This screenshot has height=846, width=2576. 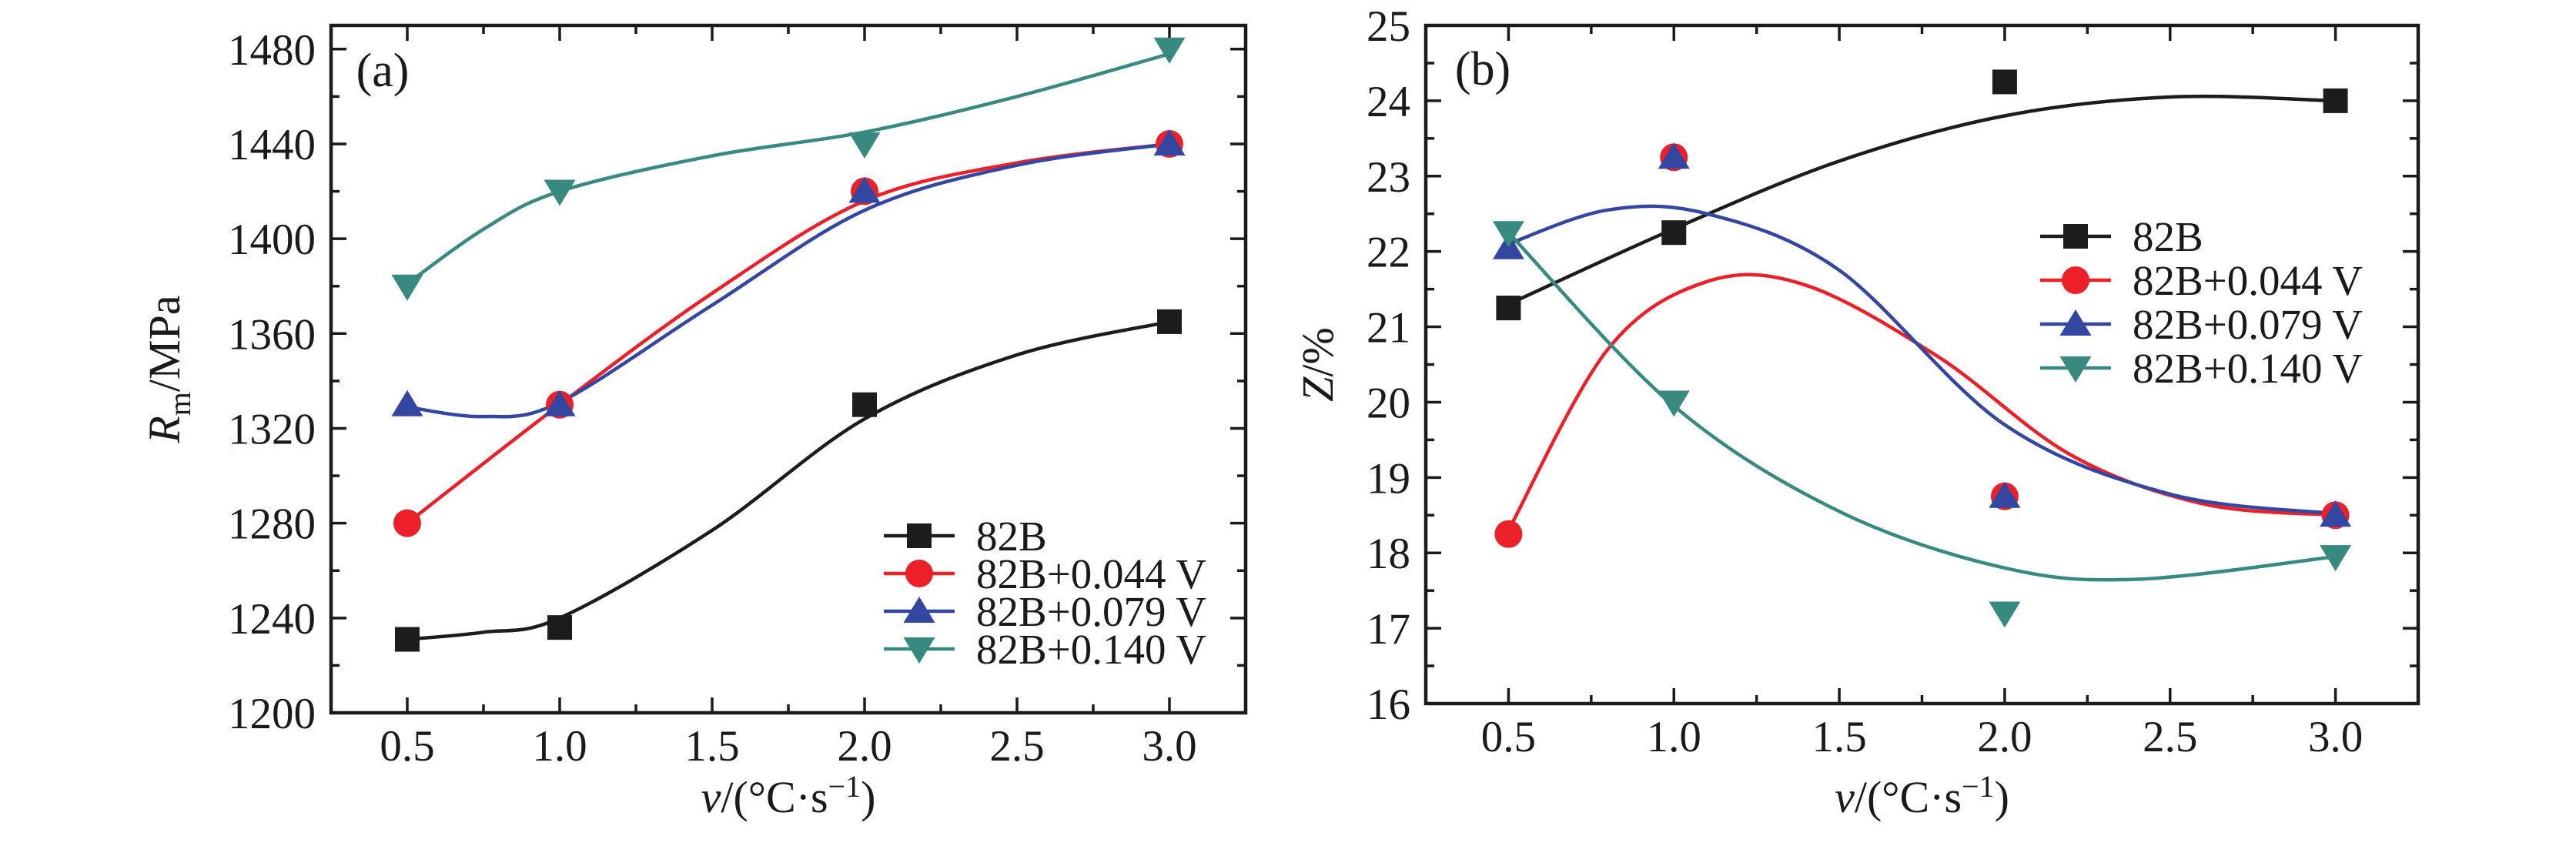 I want to click on title-segment: R, so click(x=164, y=429).